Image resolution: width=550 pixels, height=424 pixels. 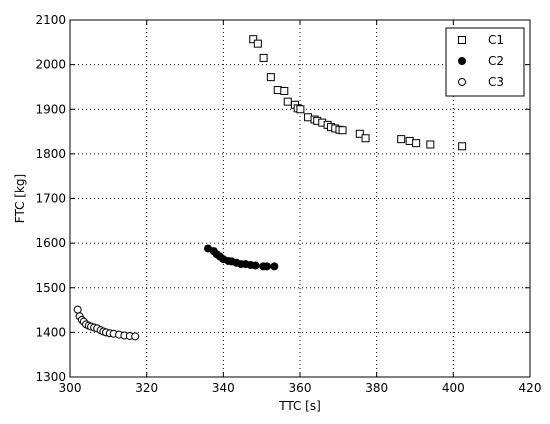 What do you see at coordinates (223, 388) in the screenshot?
I see `x-tick-label: 340` at bounding box center [223, 388].